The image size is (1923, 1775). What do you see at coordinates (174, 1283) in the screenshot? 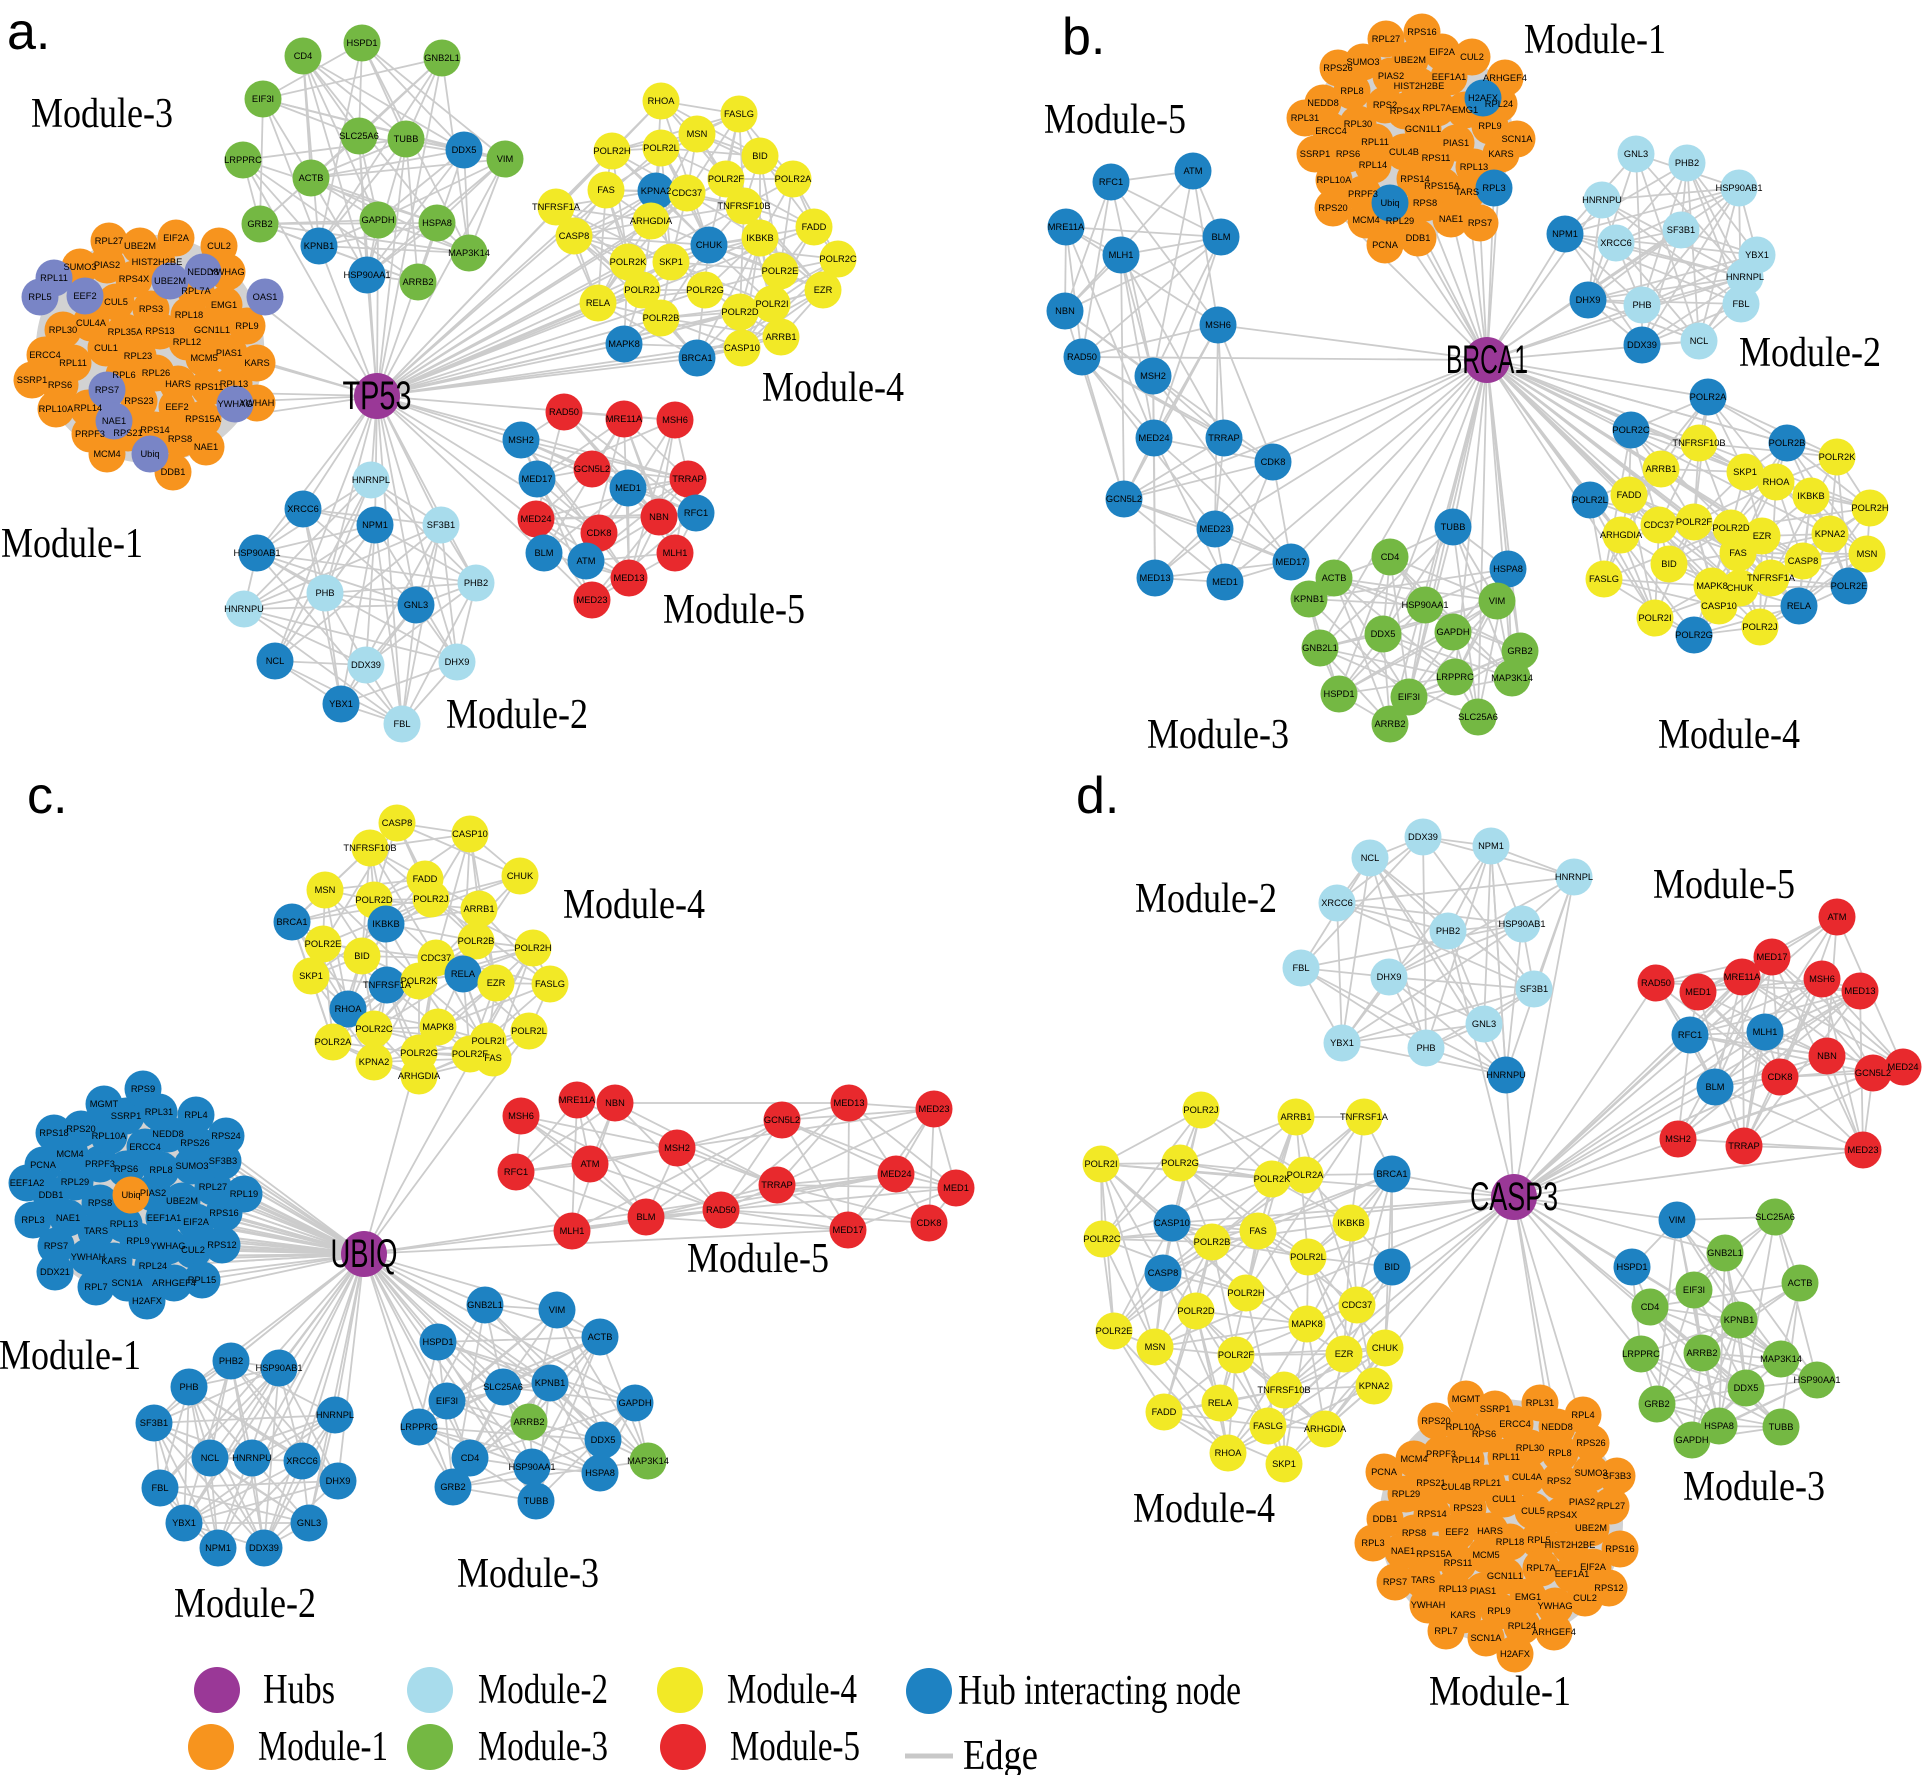
I see `svg-text: ARHGEF4` at bounding box center [174, 1283].